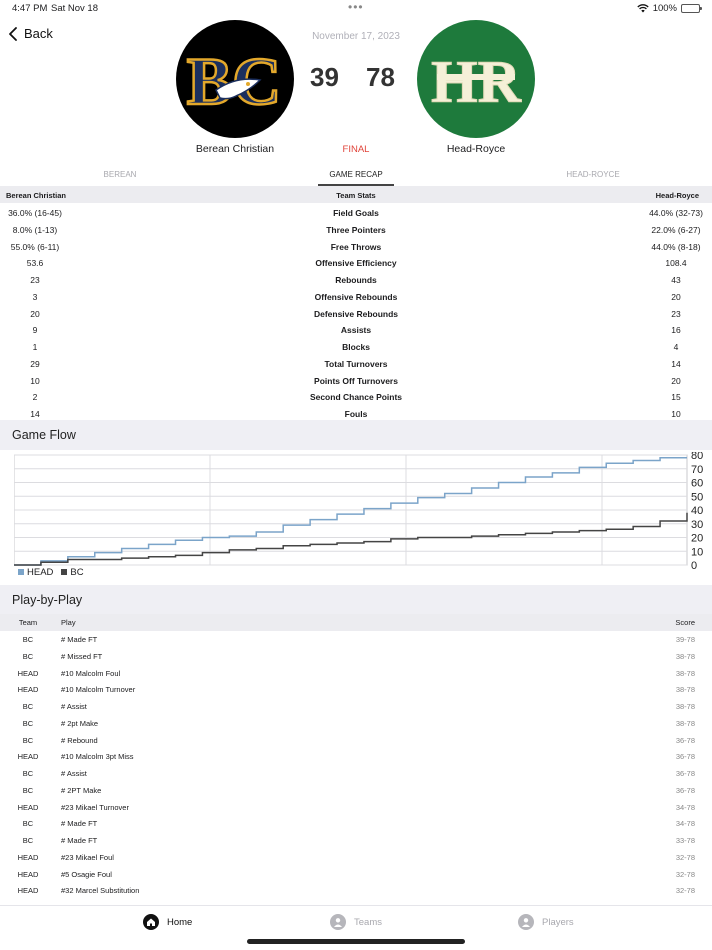  Describe the element at coordinates (356, 857) in the screenshot. I see `pbp-row: HEAD #23 Mikael Foul 32-78` at that location.